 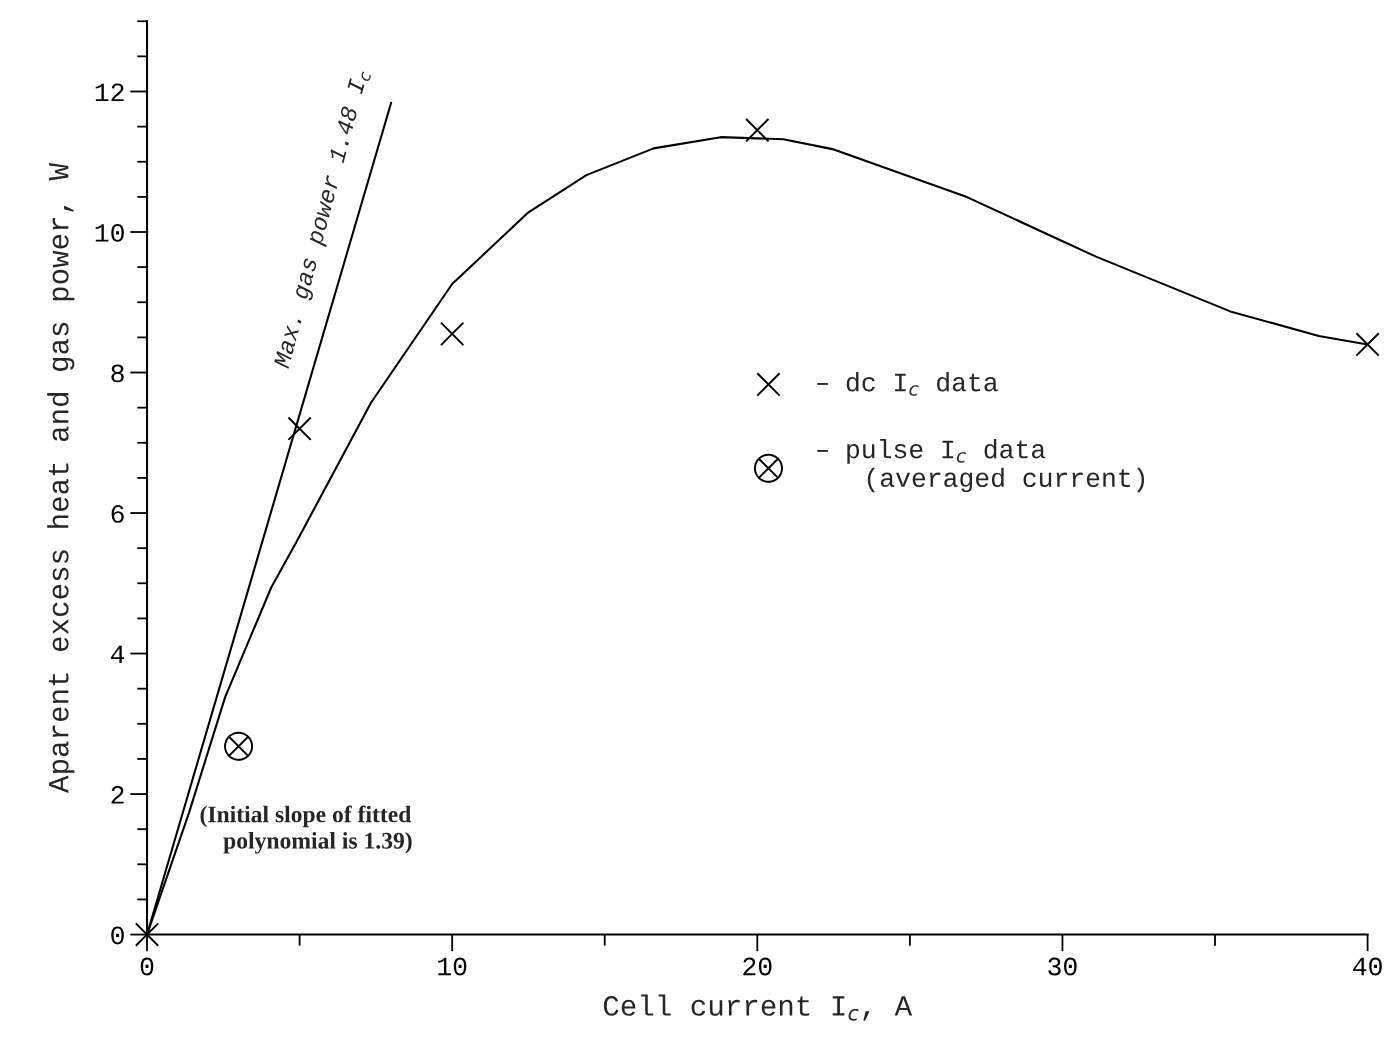 I want to click on y-tick-label: 4, so click(x=117, y=654).